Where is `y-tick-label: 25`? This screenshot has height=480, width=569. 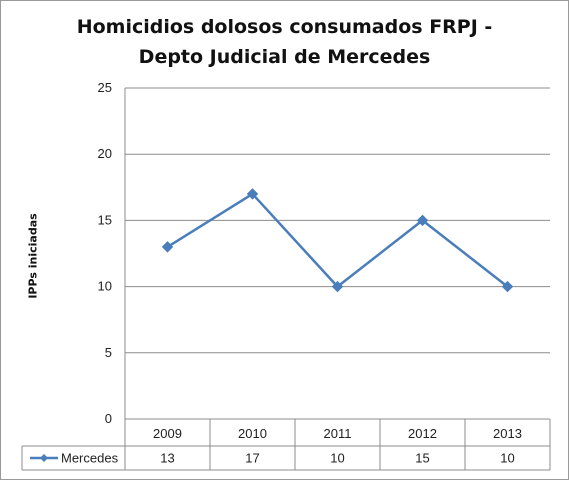 y-tick-label: 25 is located at coordinates (105, 87).